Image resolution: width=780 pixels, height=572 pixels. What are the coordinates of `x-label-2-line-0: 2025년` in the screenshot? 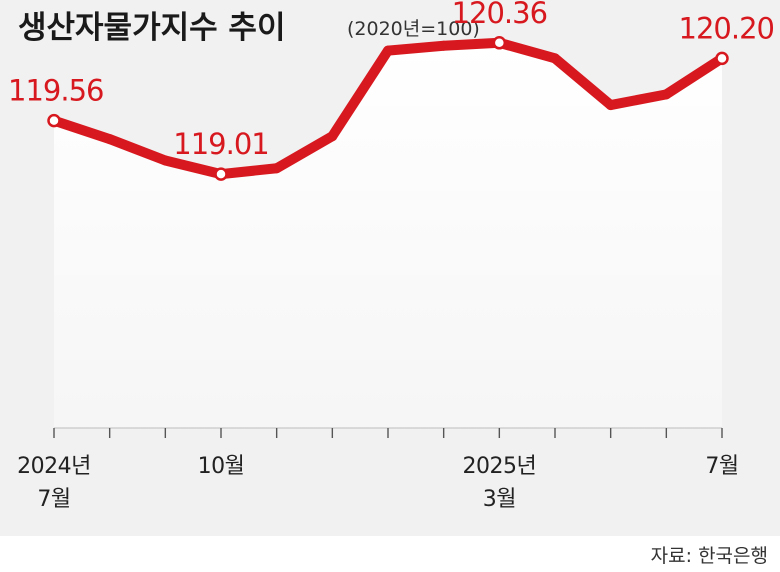 It's located at (499, 466).